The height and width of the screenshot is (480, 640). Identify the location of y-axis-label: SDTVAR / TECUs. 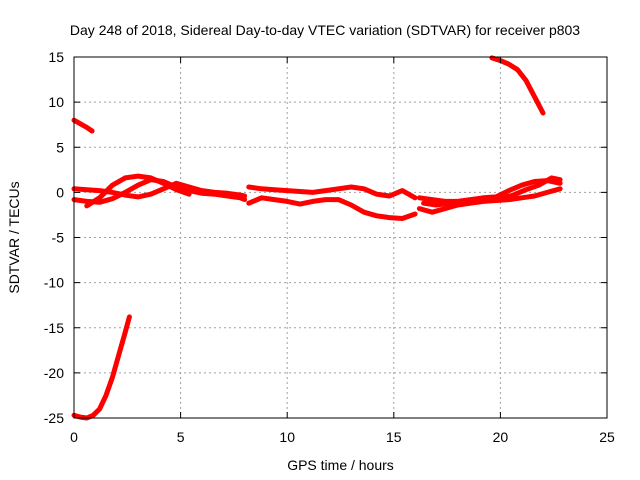
(14, 237).